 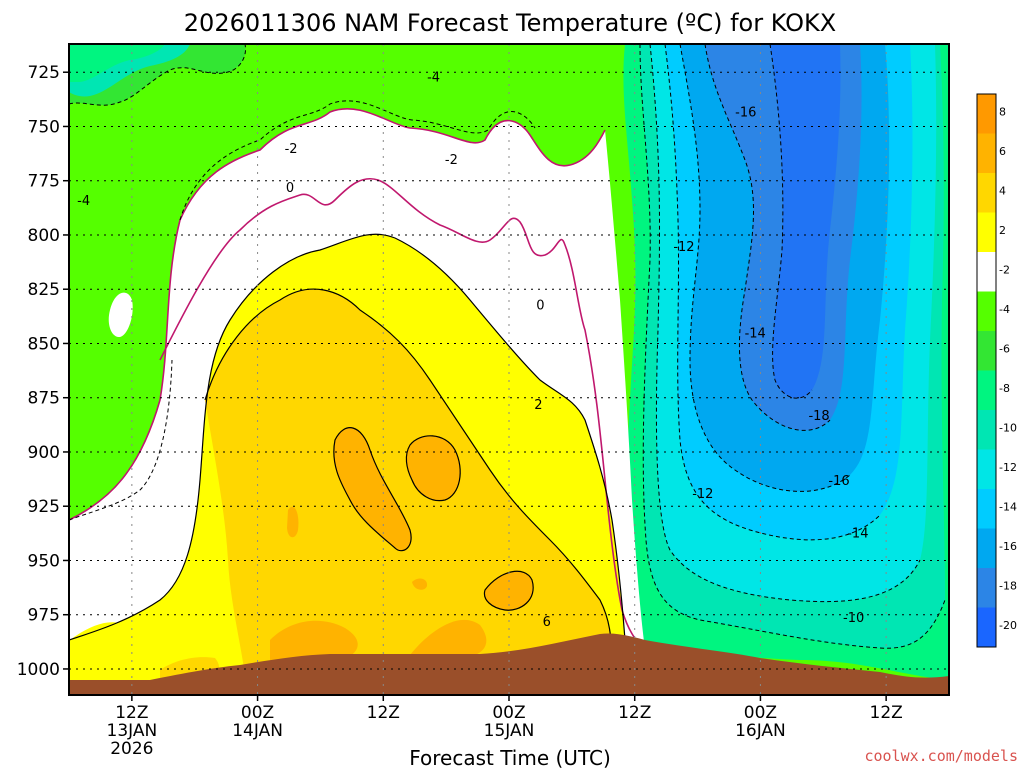 I want to click on contour-neg4, so click(x=158, y=75).